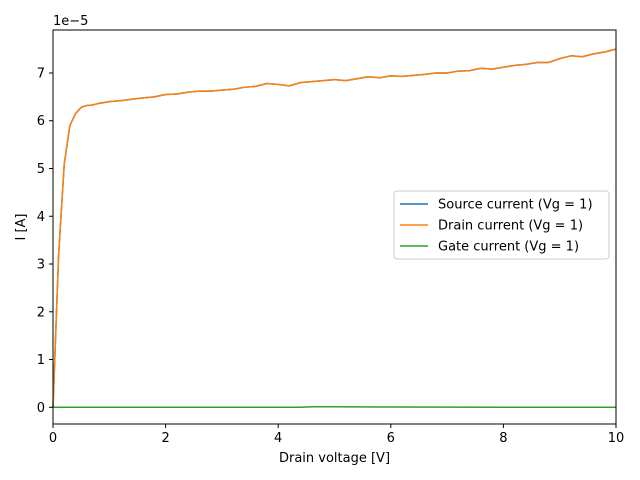 The height and width of the screenshot is (480, 640). What do you see at coordinates (70, 21) in the screenshot?
I see `y-scale-label: 1e−5` at bounding box center [70, 21].